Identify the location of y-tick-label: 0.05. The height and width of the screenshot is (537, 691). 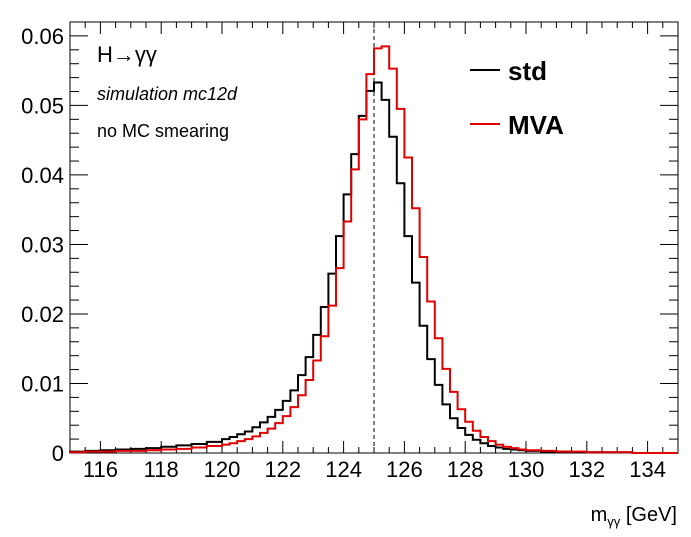
(42, 105).